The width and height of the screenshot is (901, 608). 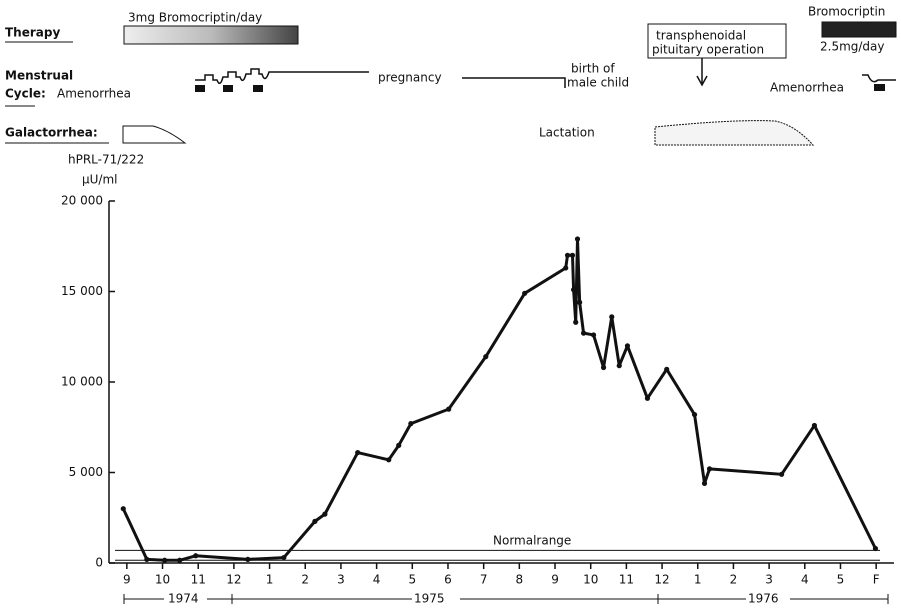 What do you see at coordinates (99, 180) in the screenshot?
I see `y-axis-label: µU/ml` at bounding box center [99, 180].